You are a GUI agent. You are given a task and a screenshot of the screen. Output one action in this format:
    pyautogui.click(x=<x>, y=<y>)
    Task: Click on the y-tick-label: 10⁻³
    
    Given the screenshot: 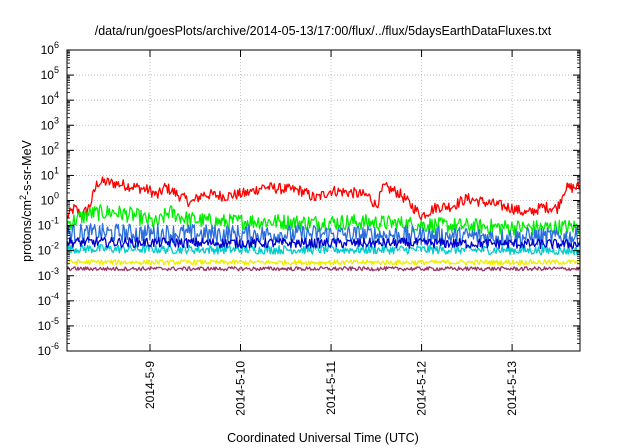 What is the action you would take?
    pyautogui.click(x=48, y=274)
    